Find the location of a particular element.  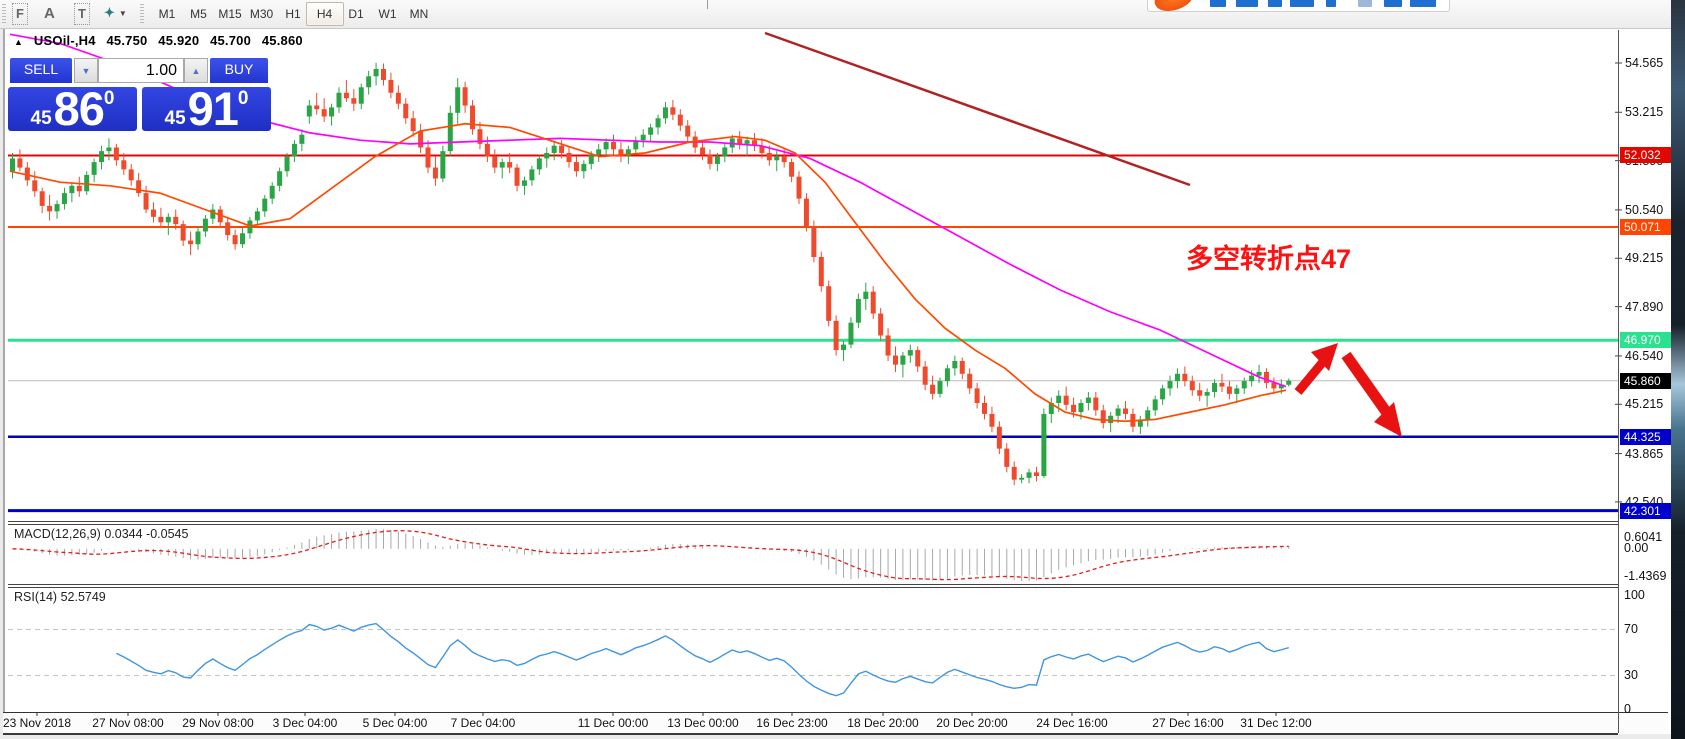

draw-arrows-icon: ✦ ▼ is located at coordinates (115, 13).